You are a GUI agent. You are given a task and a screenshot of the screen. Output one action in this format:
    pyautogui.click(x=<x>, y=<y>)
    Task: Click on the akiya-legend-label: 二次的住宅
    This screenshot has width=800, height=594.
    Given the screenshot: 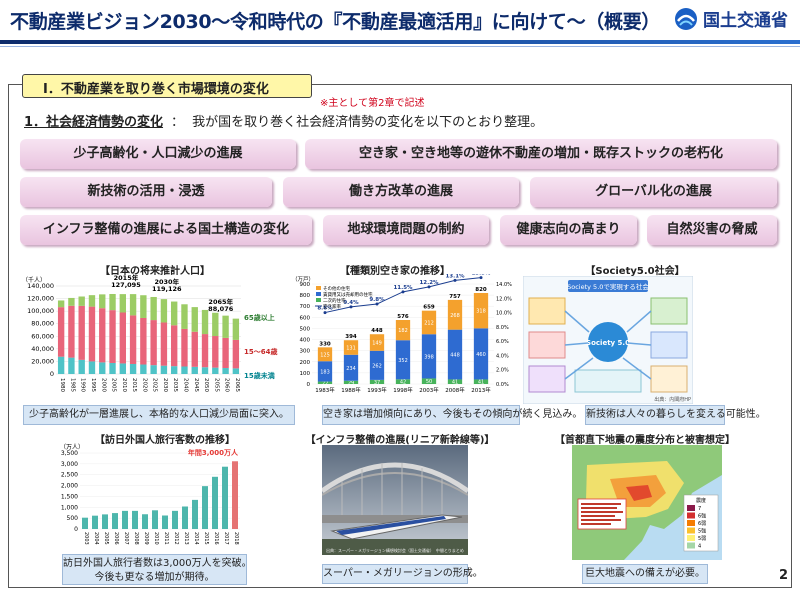 What is the action you would take?
    pyautogui.click(x=334, y=300)
    